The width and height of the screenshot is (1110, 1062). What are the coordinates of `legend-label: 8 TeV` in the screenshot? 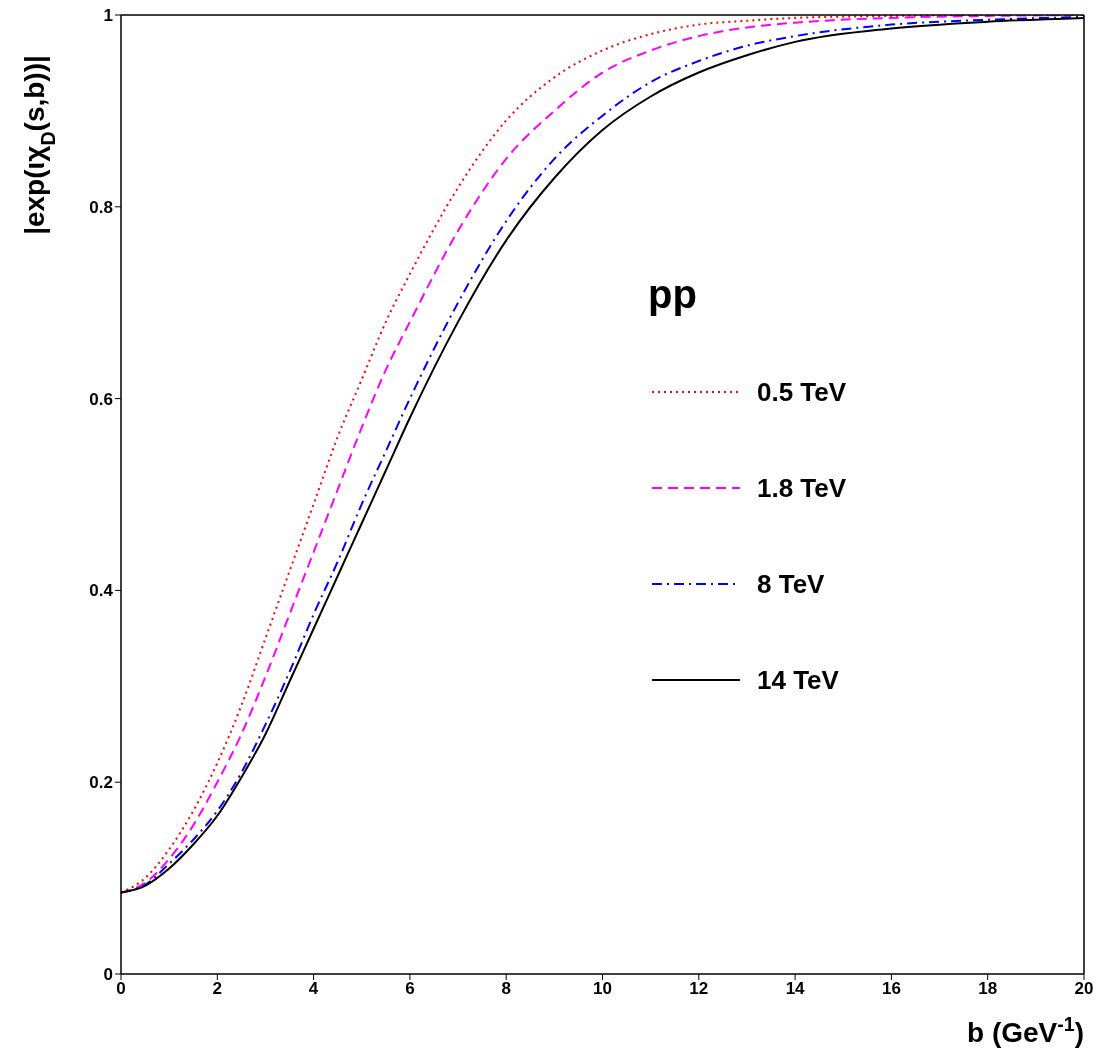 It's located at (791, 584).